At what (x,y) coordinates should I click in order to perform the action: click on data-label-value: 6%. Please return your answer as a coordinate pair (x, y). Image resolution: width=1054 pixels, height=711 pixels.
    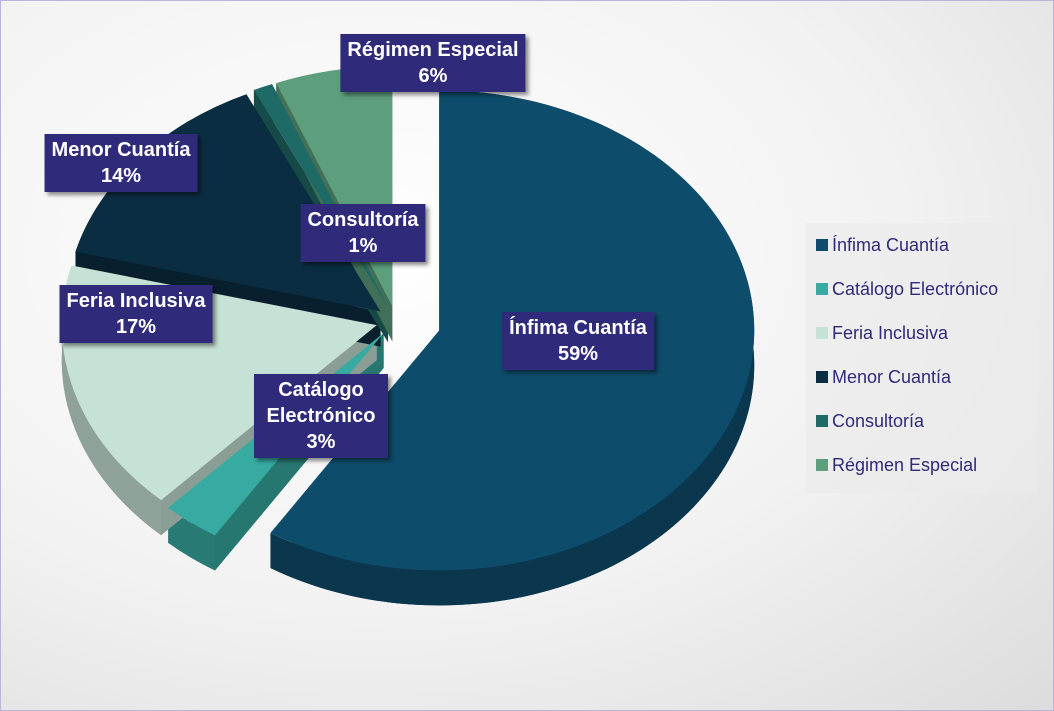
    Looking at the image, I should click on (433, 76).